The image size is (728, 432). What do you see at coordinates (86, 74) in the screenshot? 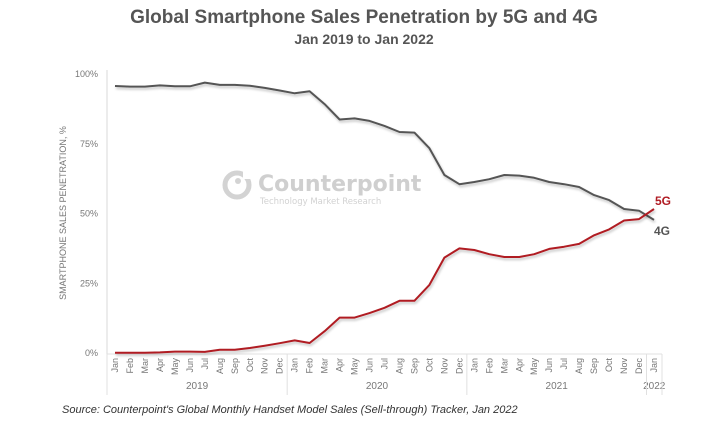
I see `y-tick-label: 100%` at bounding box center [86, 74].